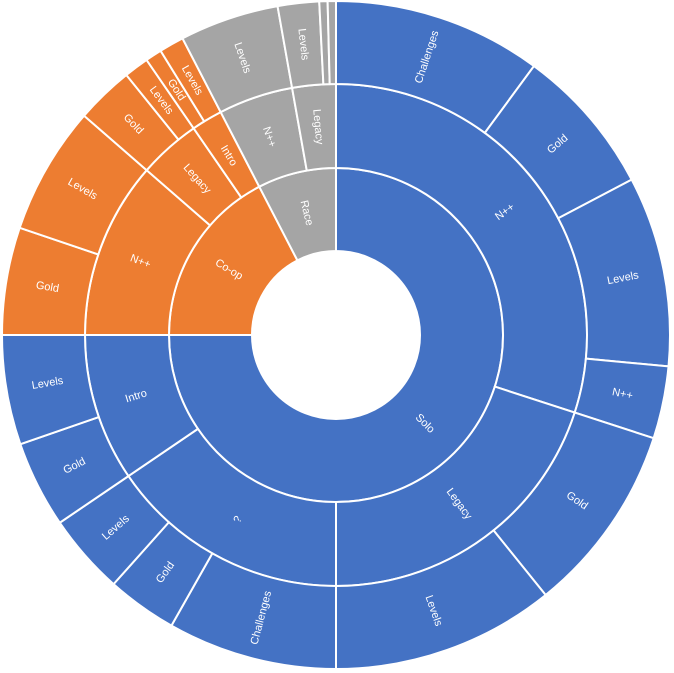 Image resolution: width=674 pixels, height=673 pixels. I want to click on label-solo-nplusplus-nplusplus: N++, so click(622, 394).